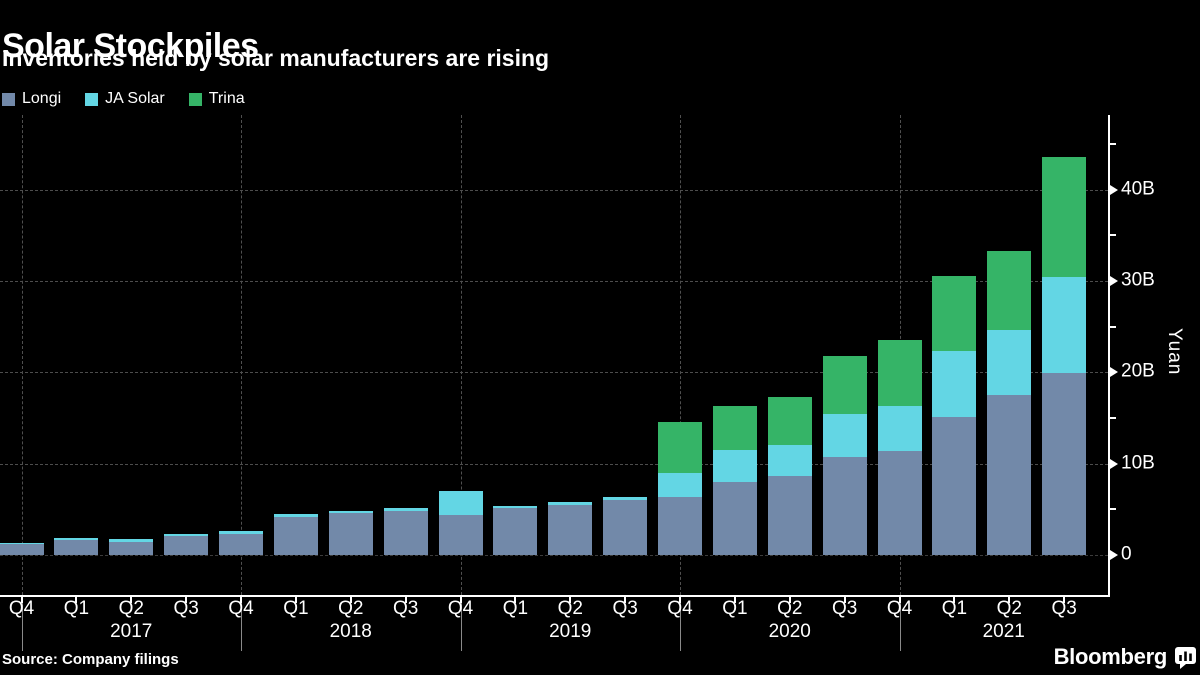  Describe the element at coordinates (899, 428) in the screenshot. I see `bar-Q4-2020-JA-Solar` at that location.